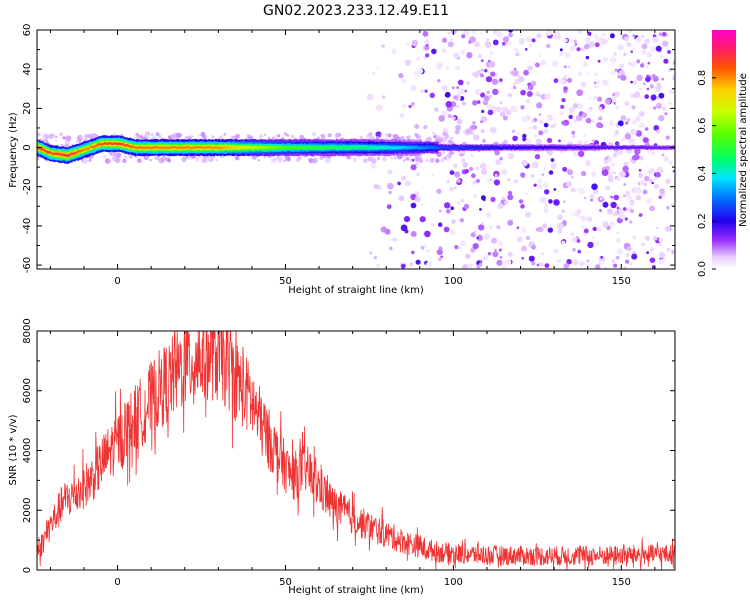 Image resolution: width=750 pixels, height=600 pixels. I want to click on y-tick-label: 2000, so click(27, 510).